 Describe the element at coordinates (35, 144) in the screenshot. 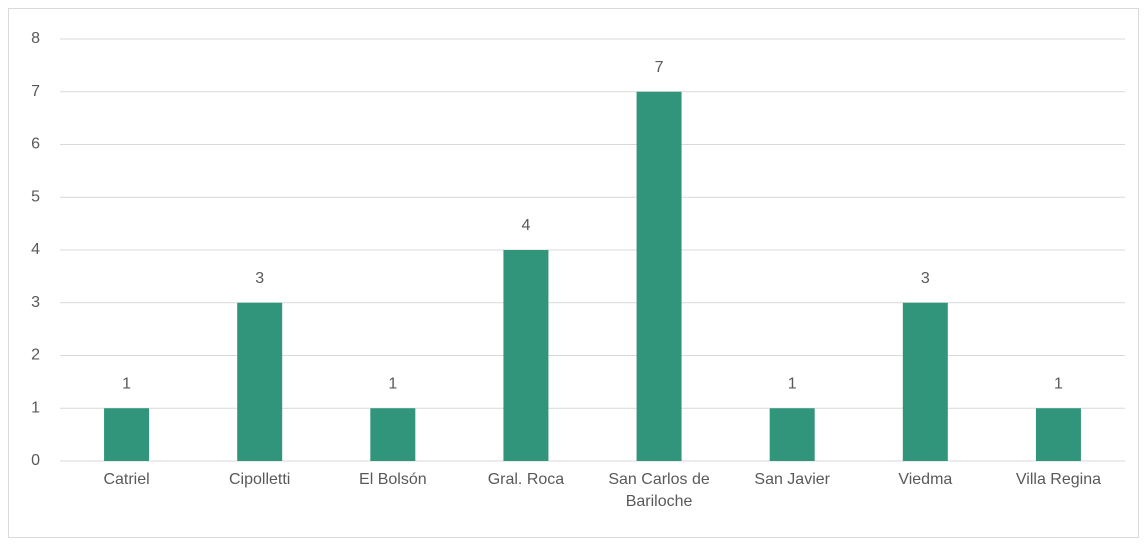

I see `y-tick-label: 6` at that location.